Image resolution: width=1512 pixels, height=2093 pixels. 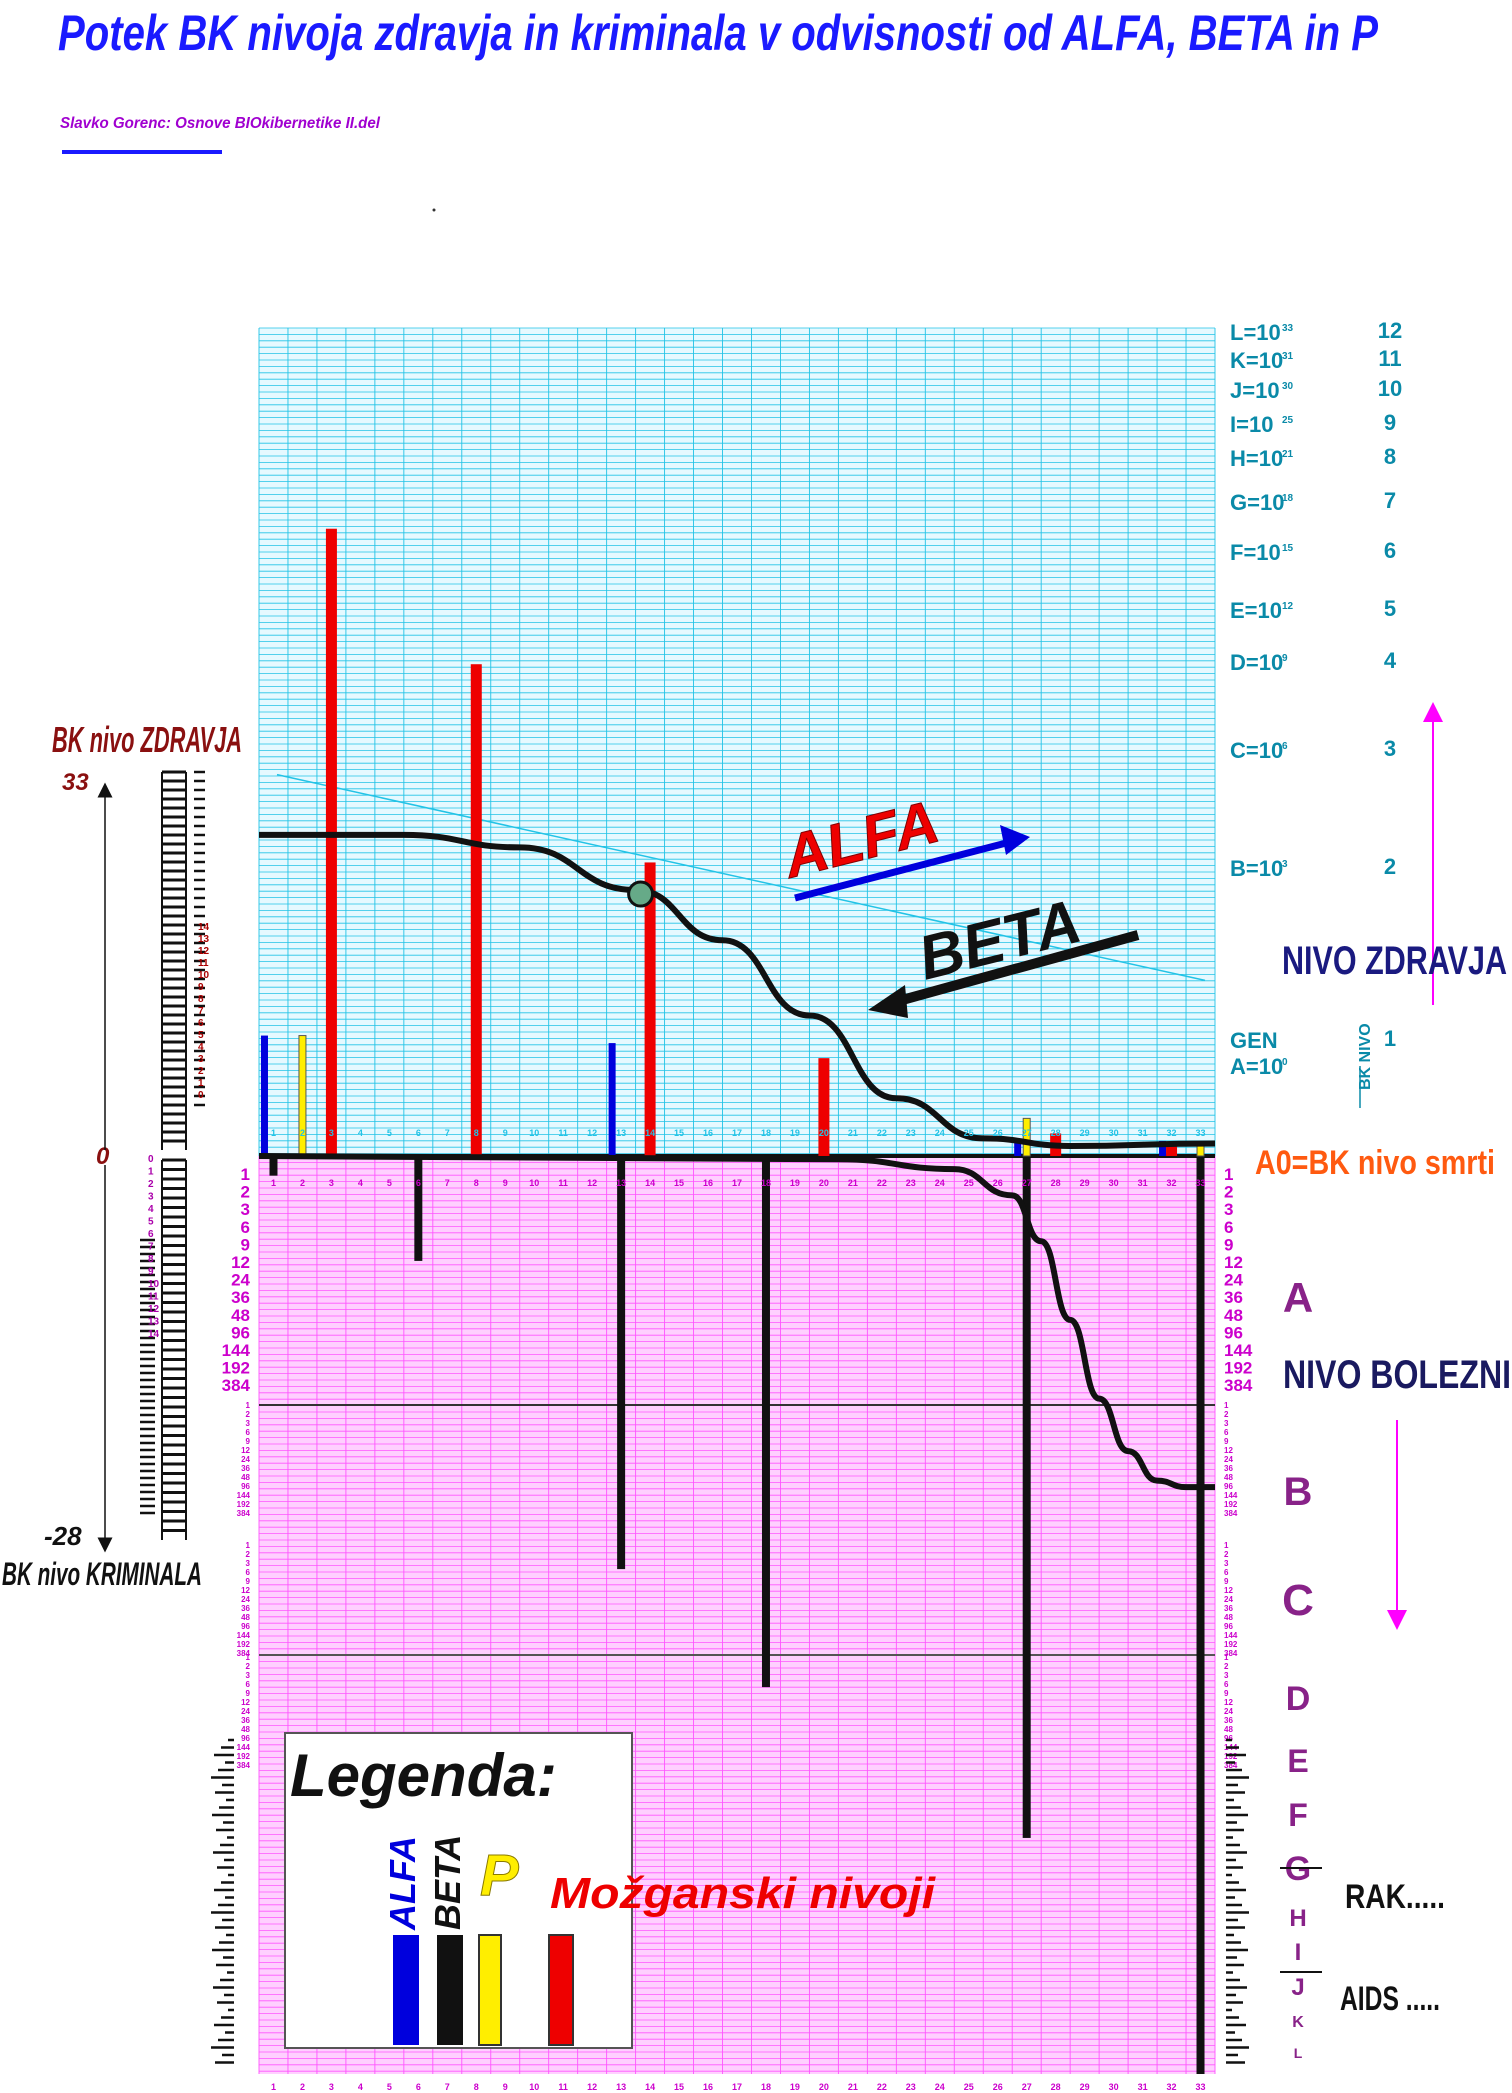 I want to click on x-tick-top-2: 2, so click(x=302, y=1133).